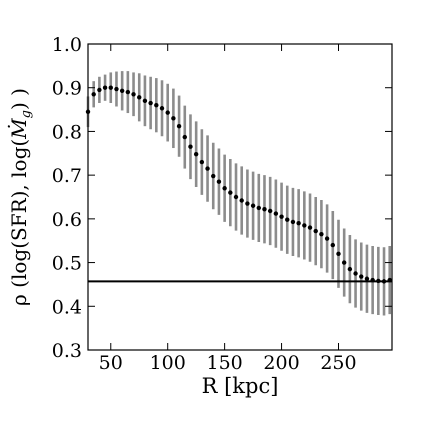 This screenshot has height=436, width=436. What do you see at coordinates (19, 129) in the screenshot?
I see `y-axis-label-mdot: Ṁ` at bounding box center [19, 129].